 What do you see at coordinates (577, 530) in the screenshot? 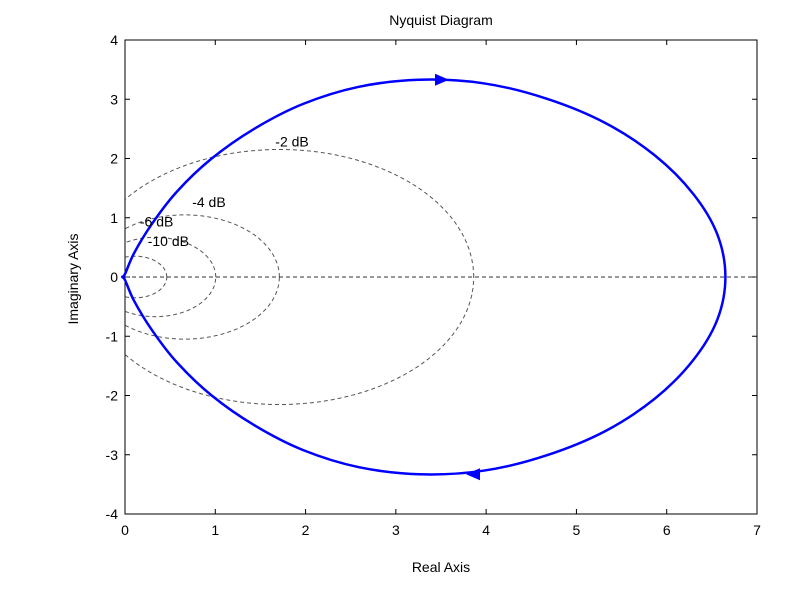
I see `x-tick-label: 5` at bounding box center [577, 530].